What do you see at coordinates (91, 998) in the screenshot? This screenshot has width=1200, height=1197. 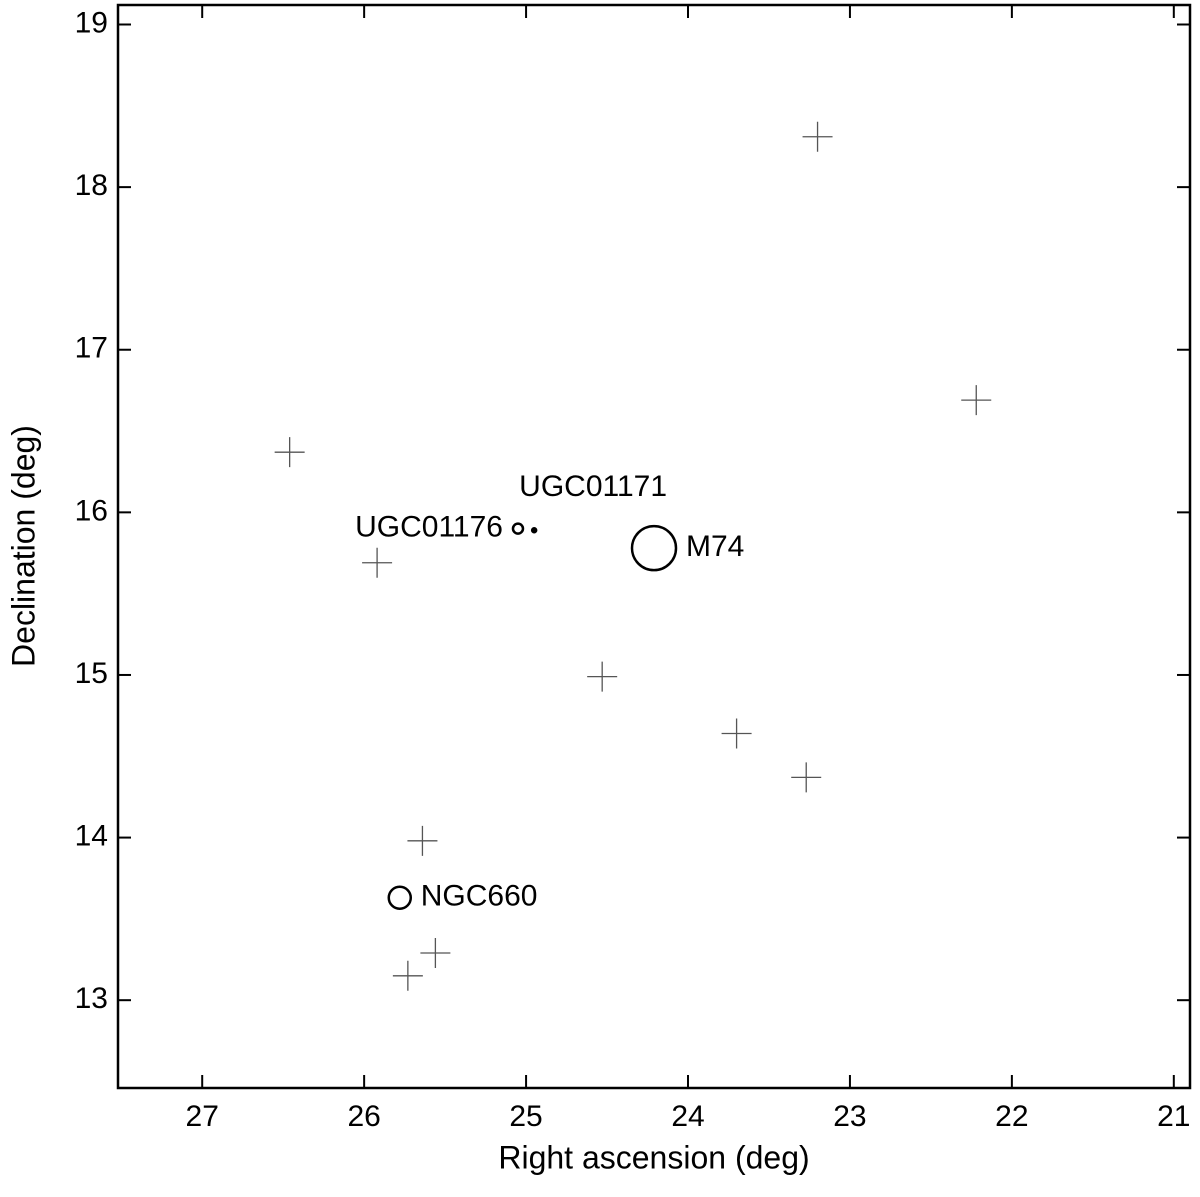 I see `y-tick-label: 13` at bounding box center [91, 998].